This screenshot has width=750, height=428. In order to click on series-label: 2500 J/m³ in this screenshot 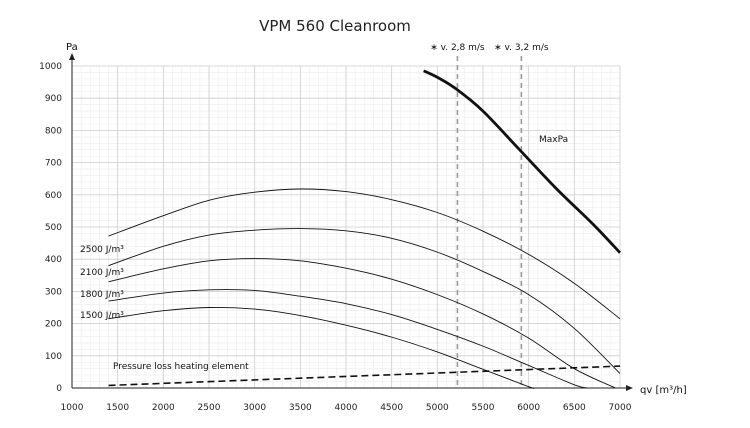, I will do `click(102, 250)`.